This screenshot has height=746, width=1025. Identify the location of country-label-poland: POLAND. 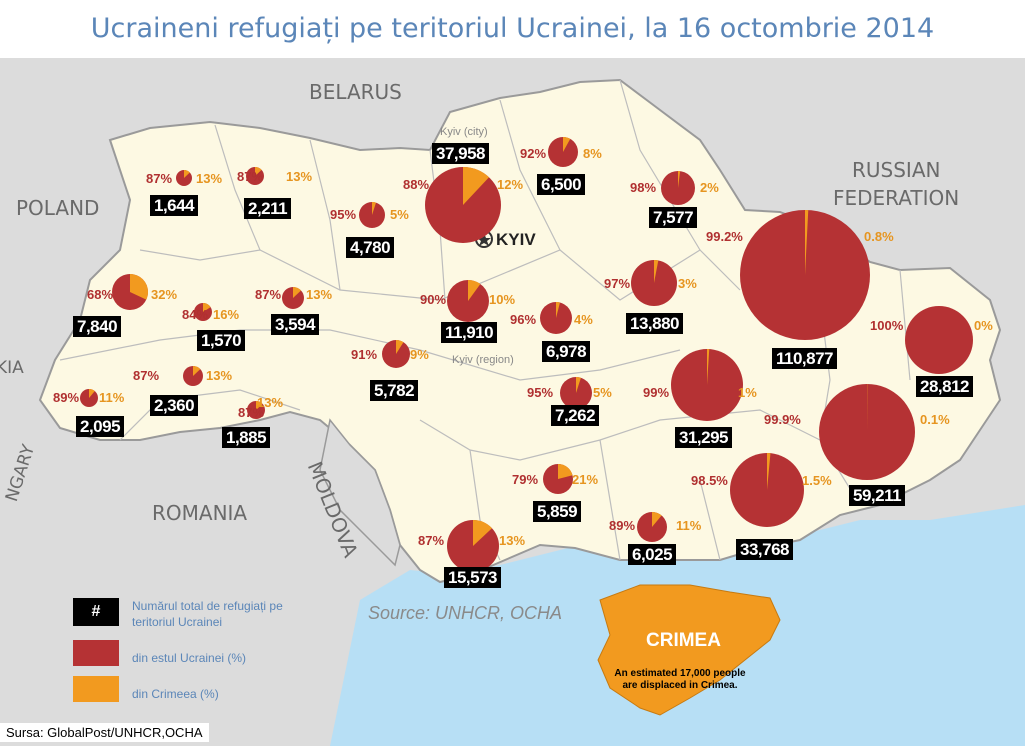
(58, 208).